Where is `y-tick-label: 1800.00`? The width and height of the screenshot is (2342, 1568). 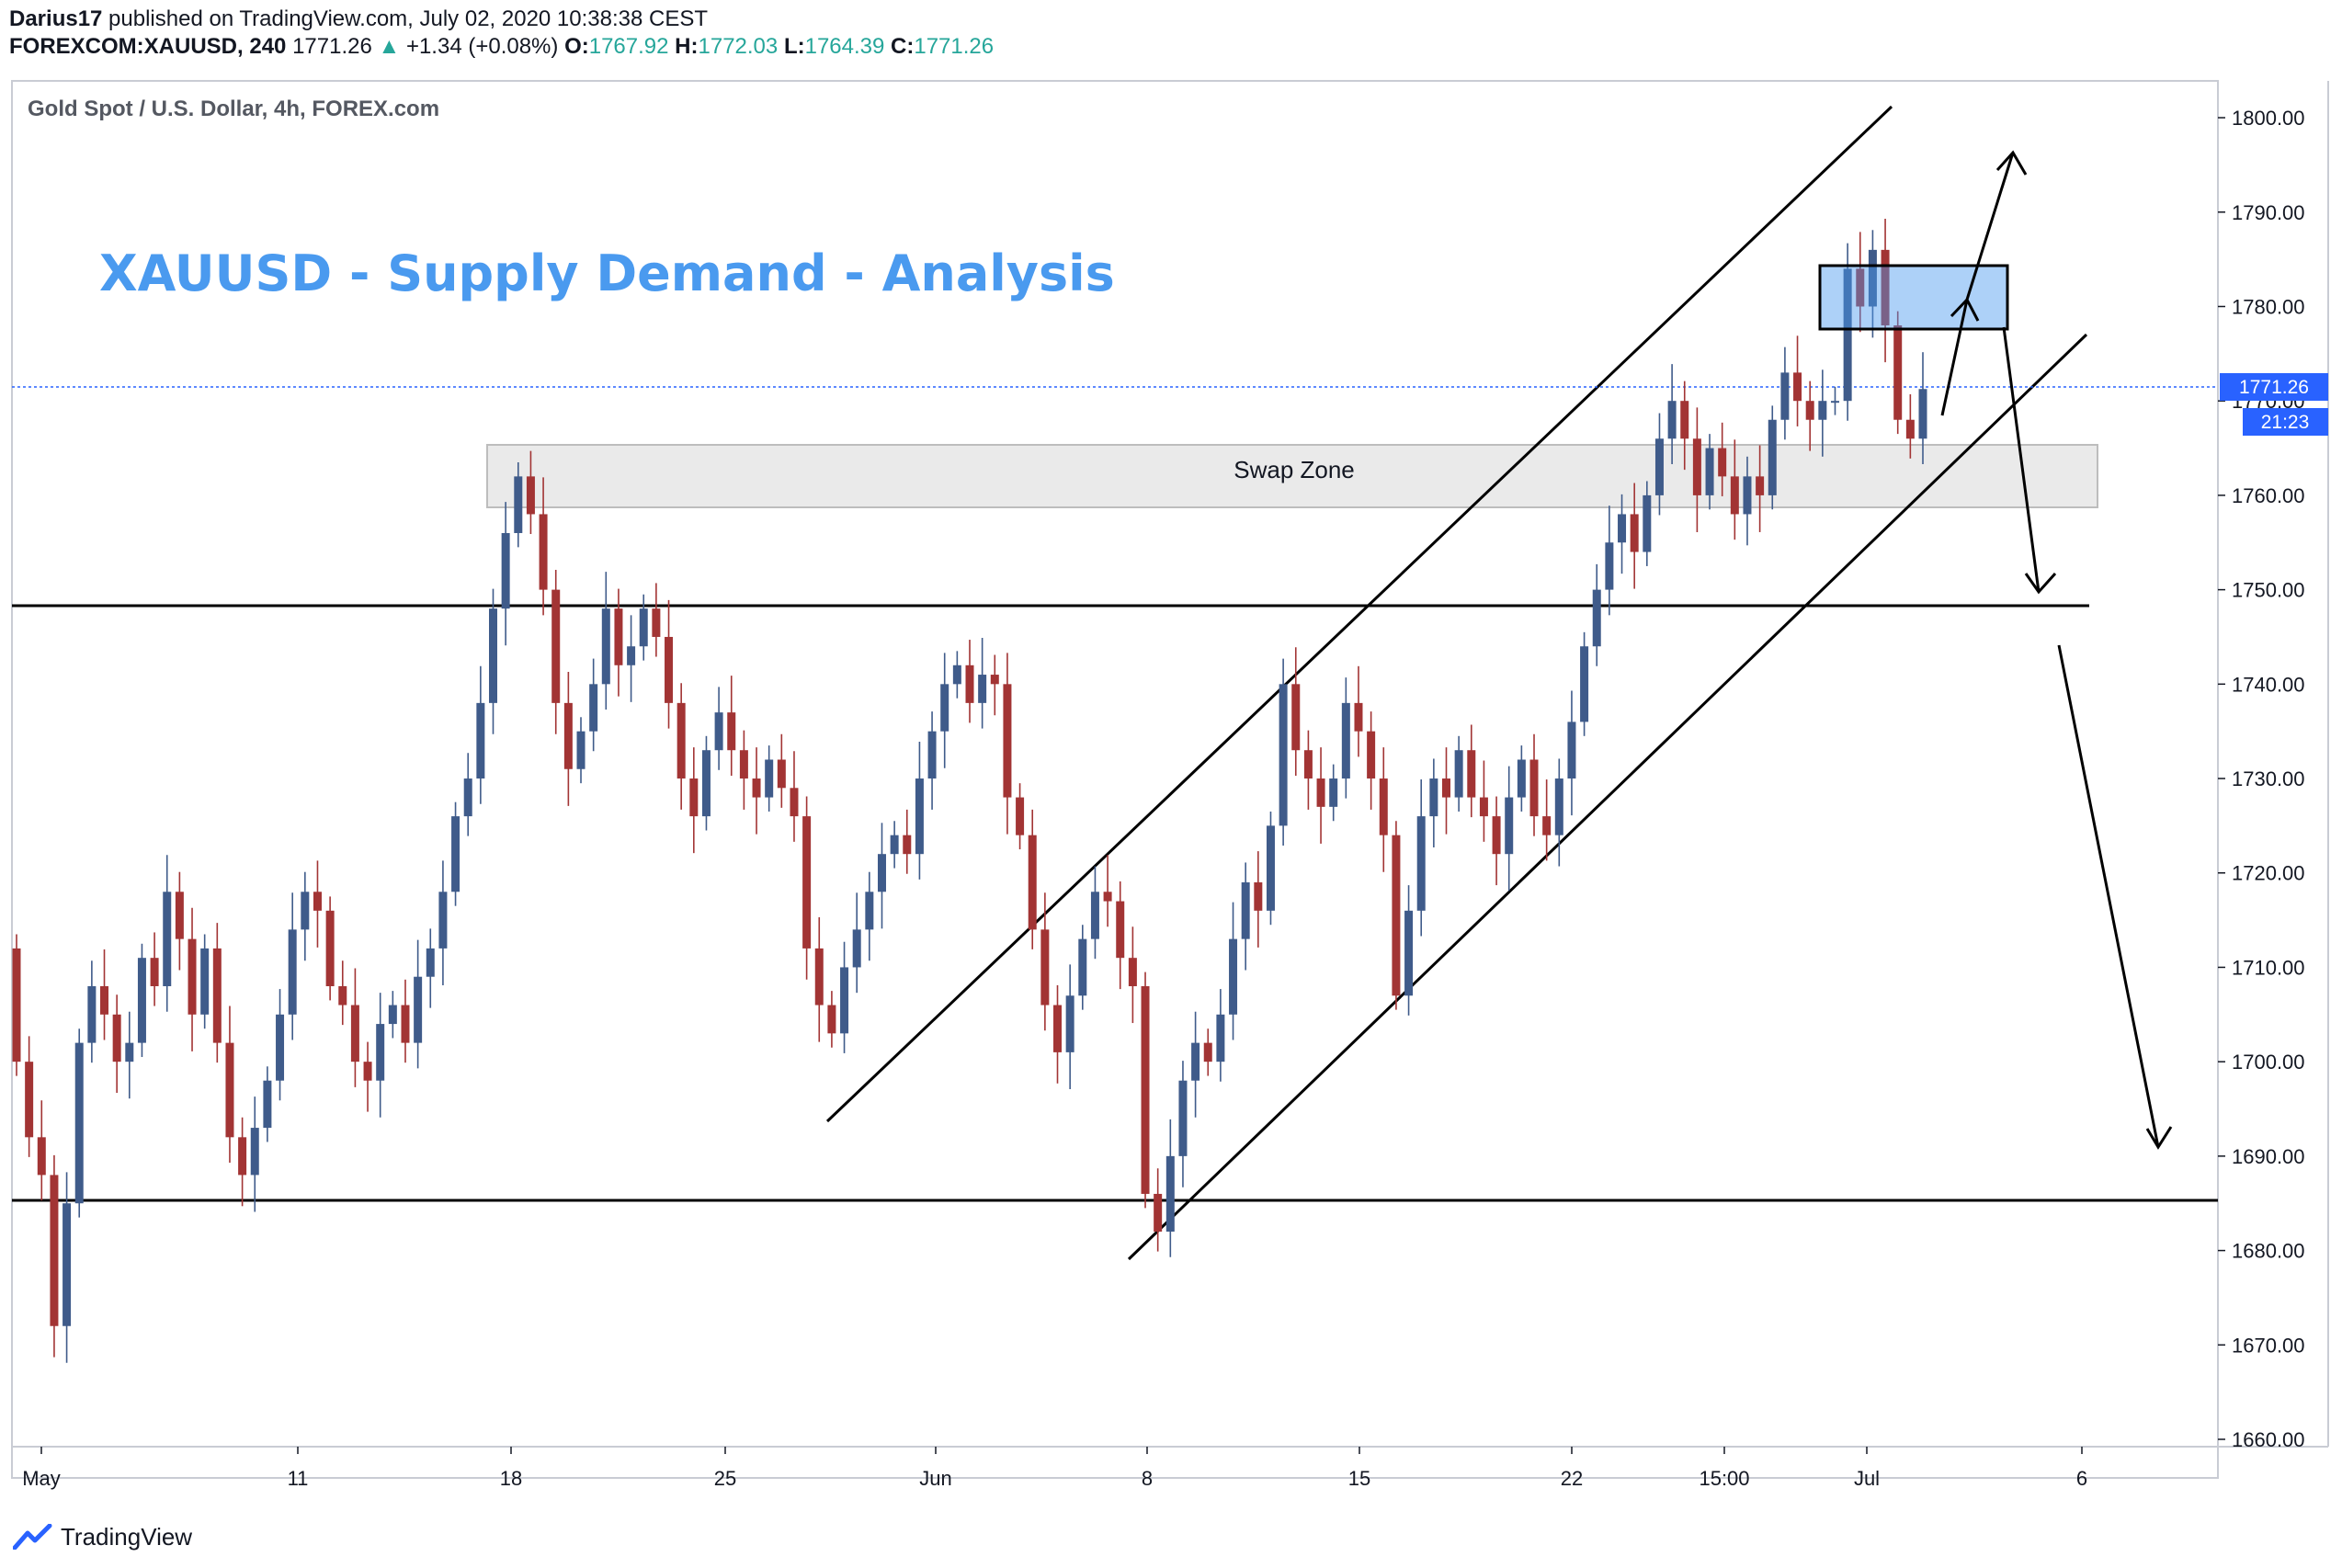 y-tick-label: 1800.00 is located at coordinates (2268, 118).